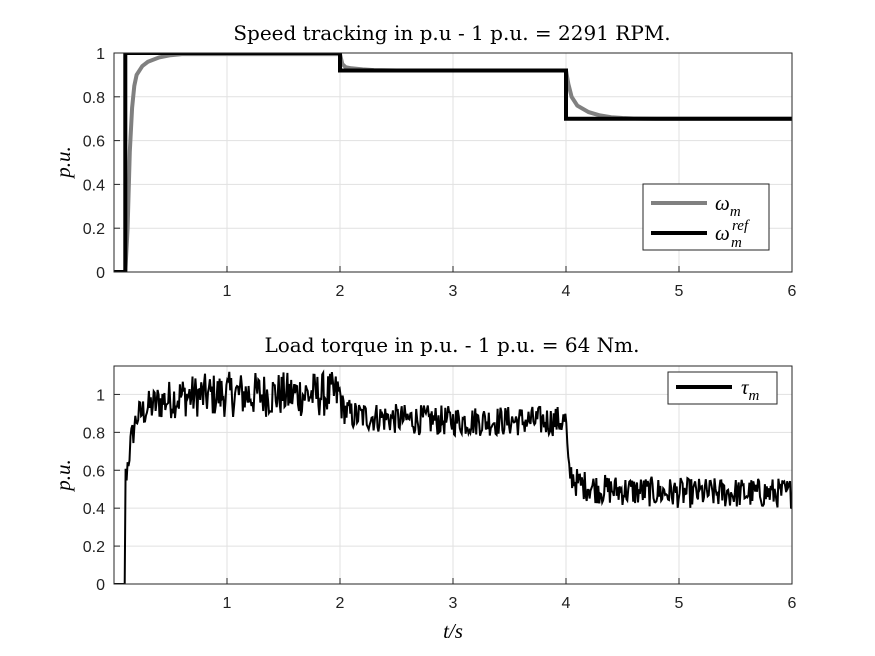 This screenshot has height=656, width=875. Describe the element at coordinates (227, 603) in the screenshot. I see `torque-xtick-label-1: 1` at that location.